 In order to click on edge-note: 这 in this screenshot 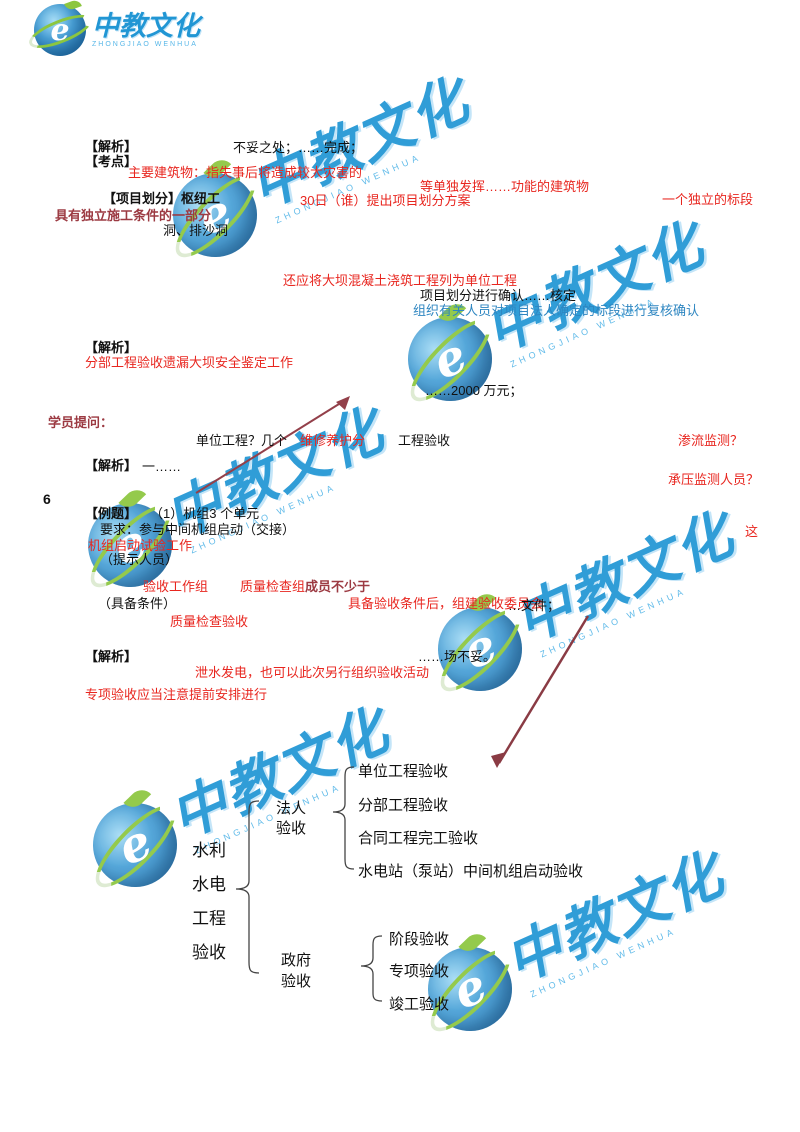, I will do `click(752, 531)`.